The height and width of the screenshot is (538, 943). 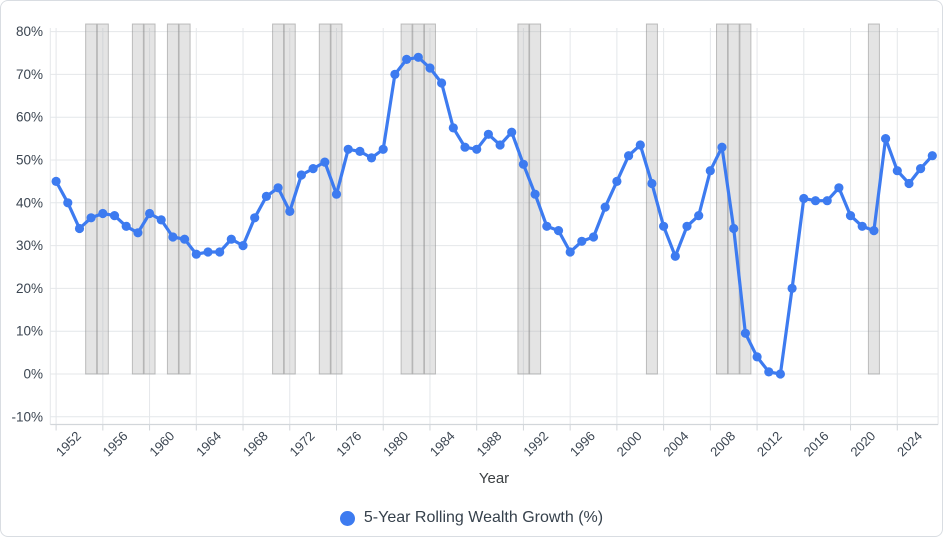 What do you see at coordinates (442, 443) in the screenshot?
I see `x-tick-label: 1984` at bounding box center [442, 443].